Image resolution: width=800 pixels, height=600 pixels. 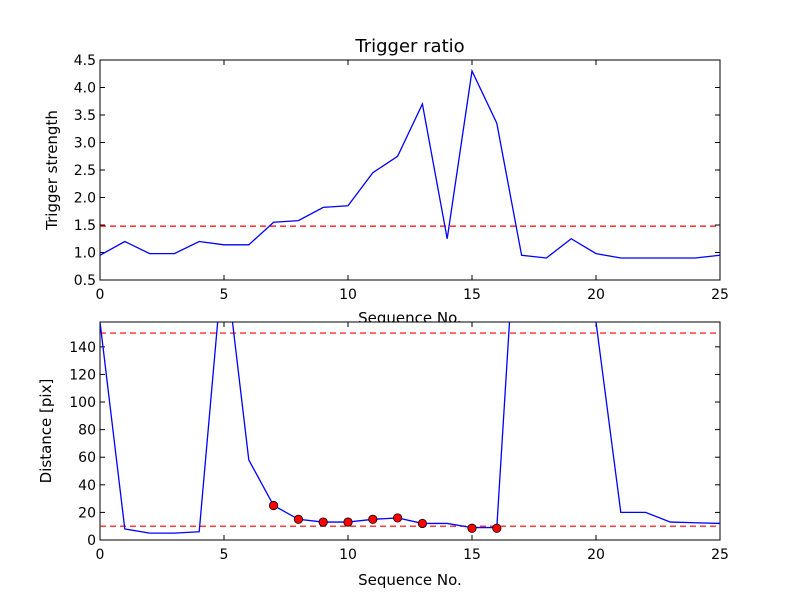 I want to click on bottom-ytick-label: 60, so click(x=87, y=458).